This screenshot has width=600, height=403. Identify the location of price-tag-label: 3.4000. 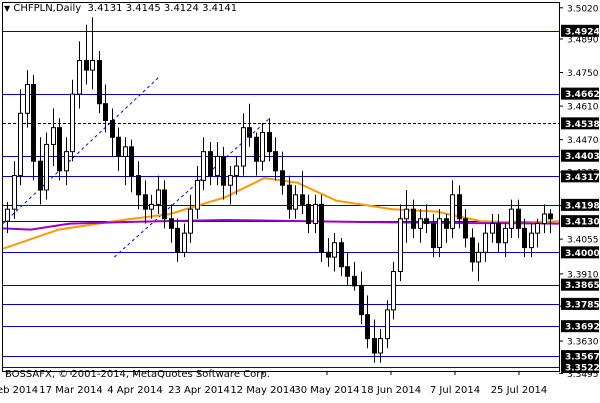
(582, 254).